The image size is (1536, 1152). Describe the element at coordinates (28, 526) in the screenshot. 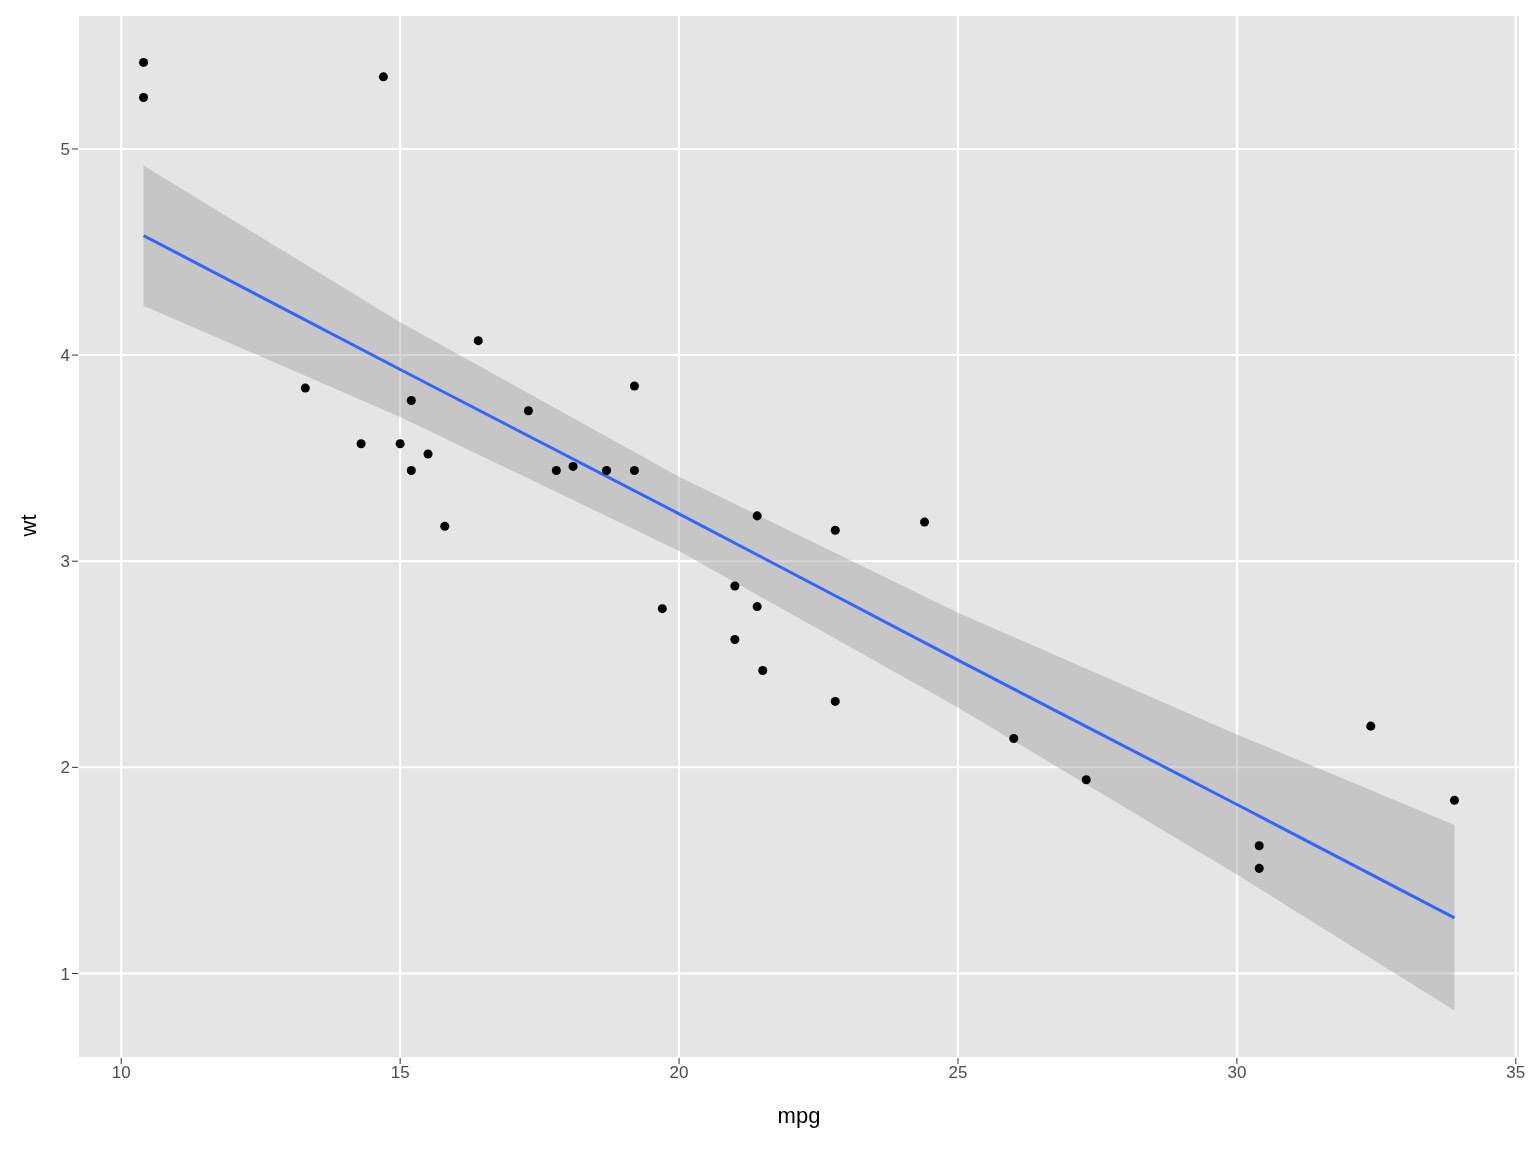

I see `y-axis-title: wt` at that location.